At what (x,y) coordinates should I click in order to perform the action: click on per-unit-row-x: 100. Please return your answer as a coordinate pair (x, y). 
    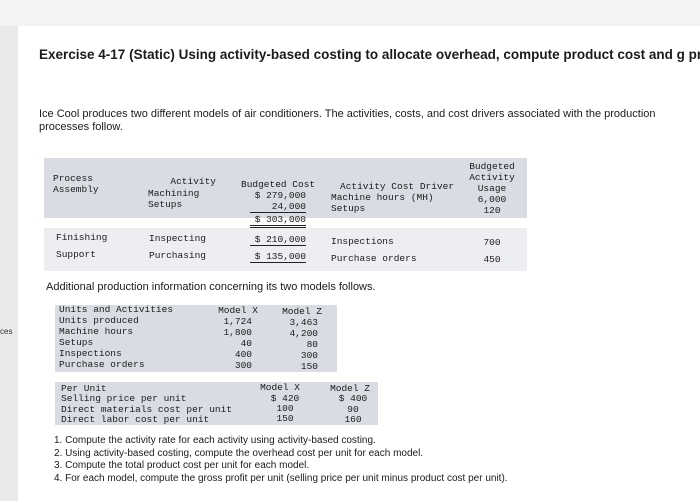
    Looking at the image, I should click on (285, 408).